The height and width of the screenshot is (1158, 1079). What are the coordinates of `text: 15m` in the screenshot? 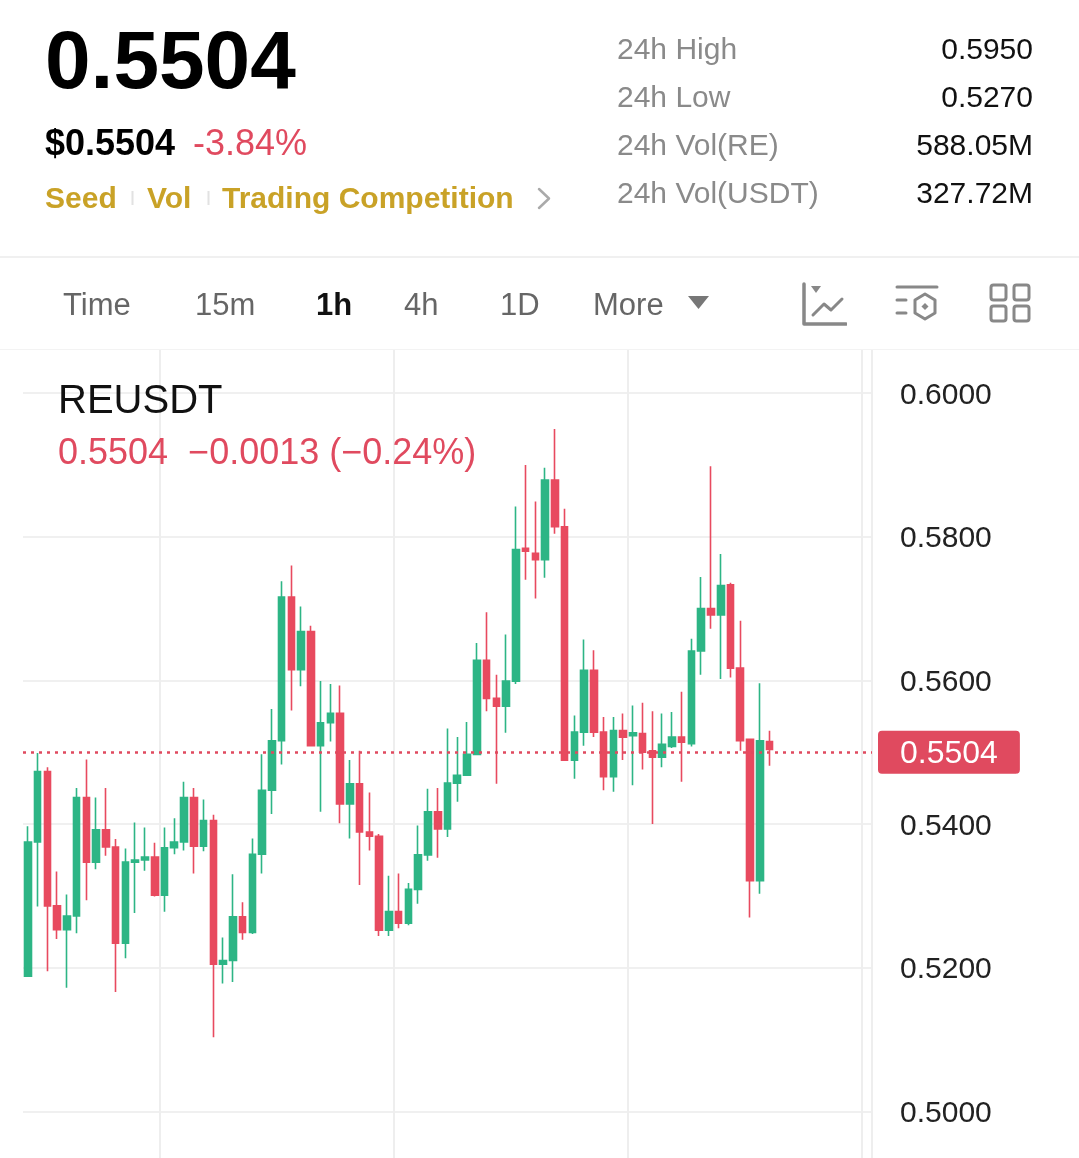 It's located at (225, 304).